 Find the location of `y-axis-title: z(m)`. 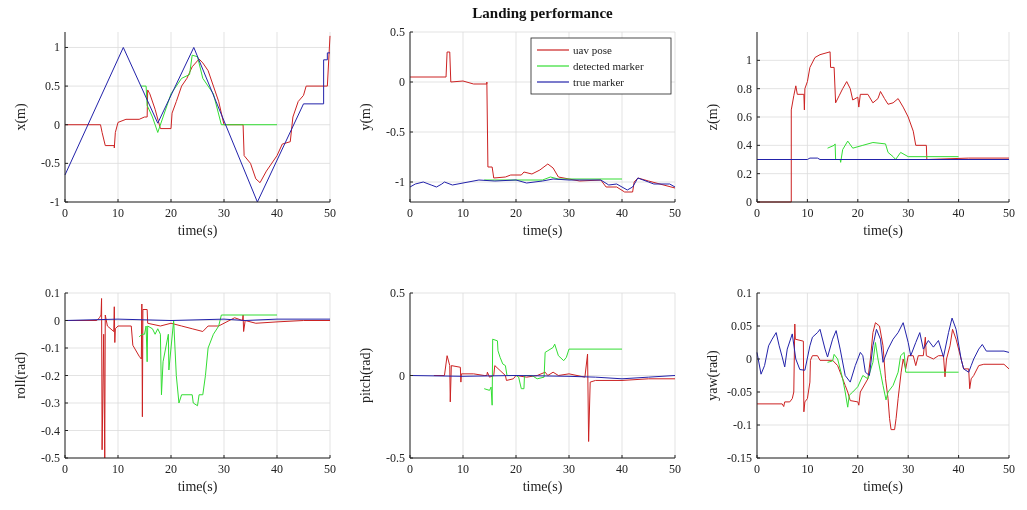

y-axis-title: z(m) is located at coordinates (713, 117).